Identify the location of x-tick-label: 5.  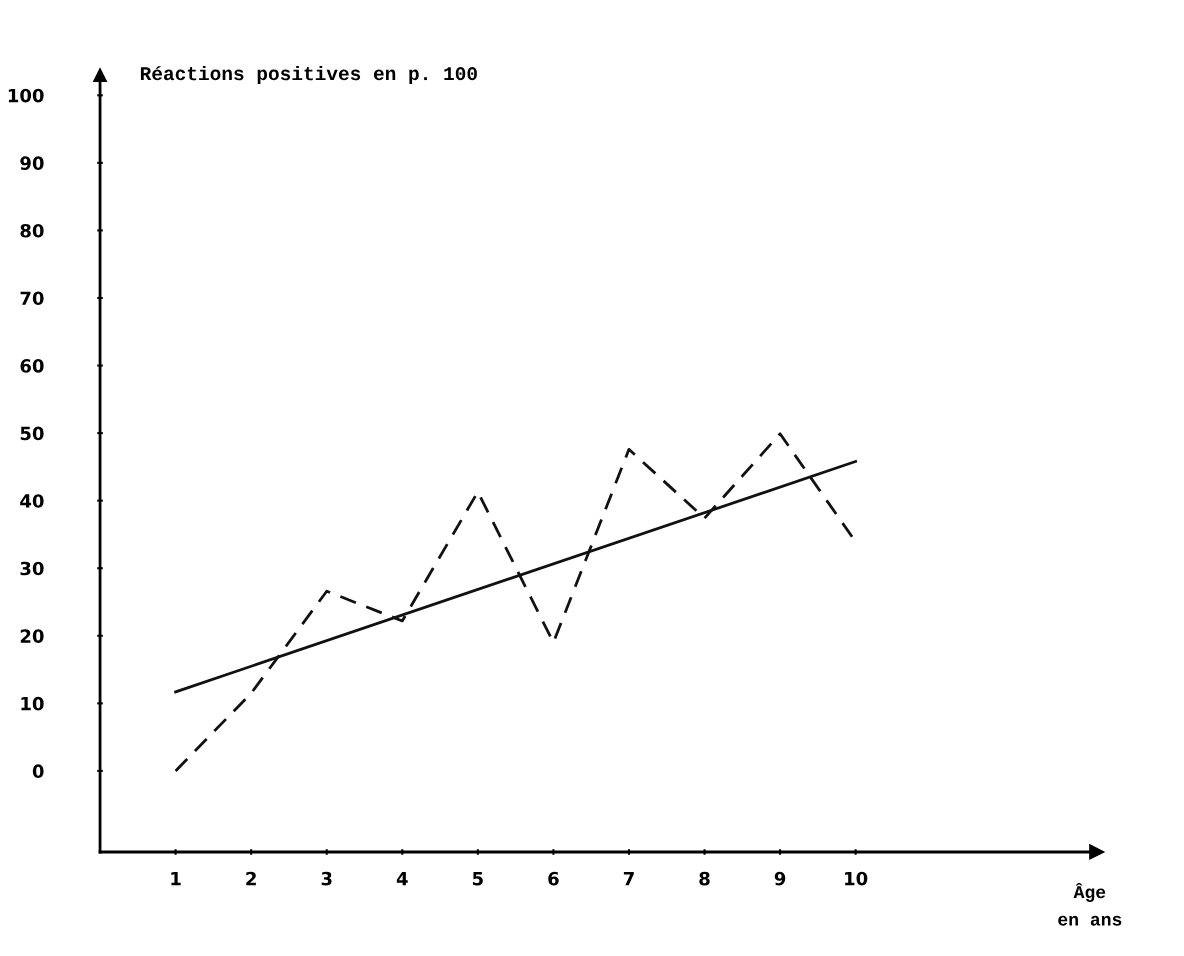
(477, 878).